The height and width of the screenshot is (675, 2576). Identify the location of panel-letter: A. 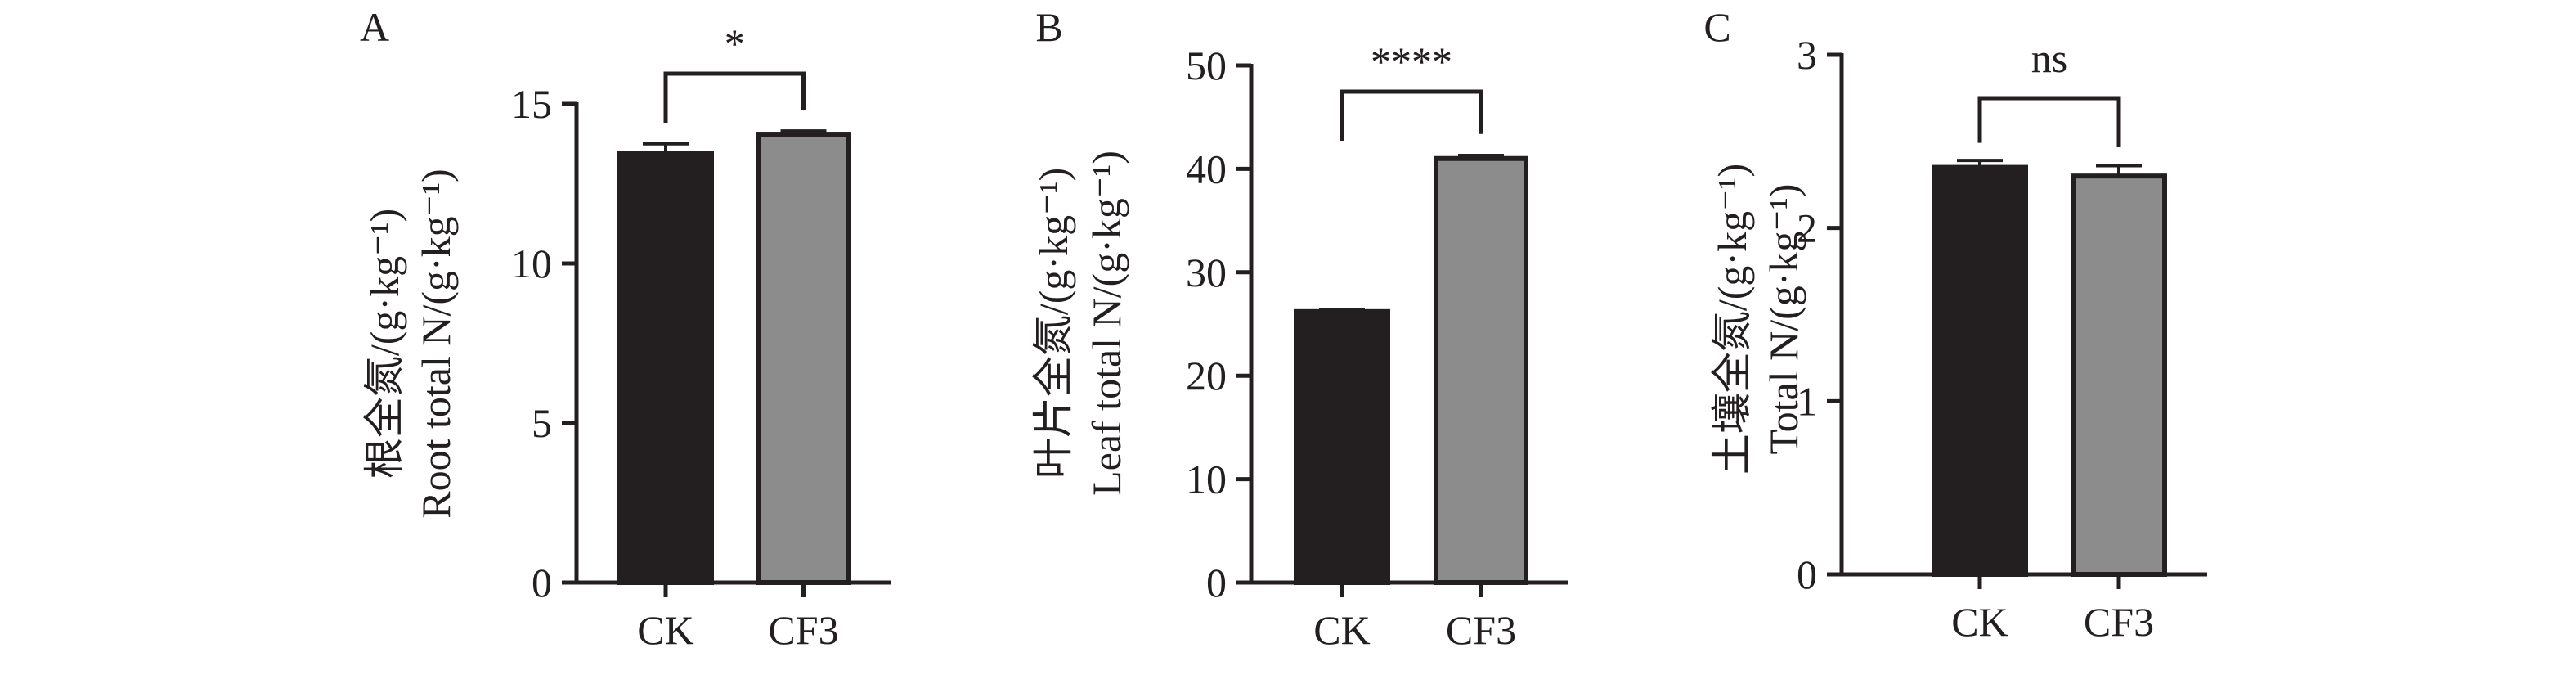
(374, 27).